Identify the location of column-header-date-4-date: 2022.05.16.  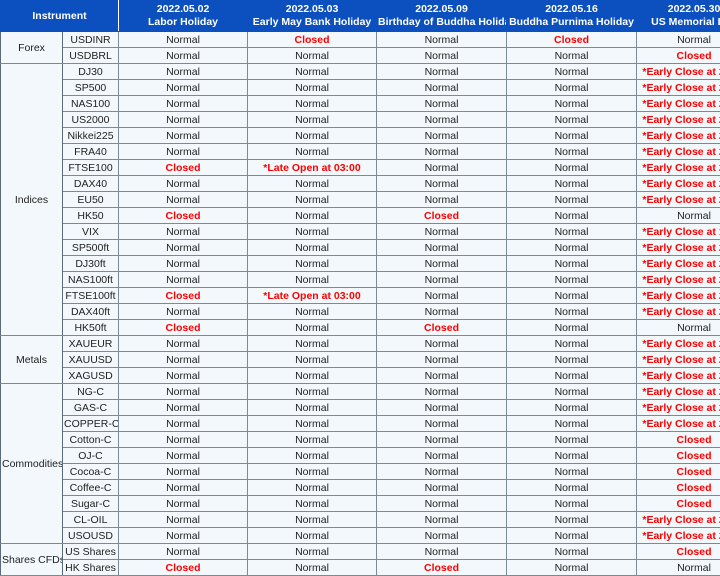
(571, 9).